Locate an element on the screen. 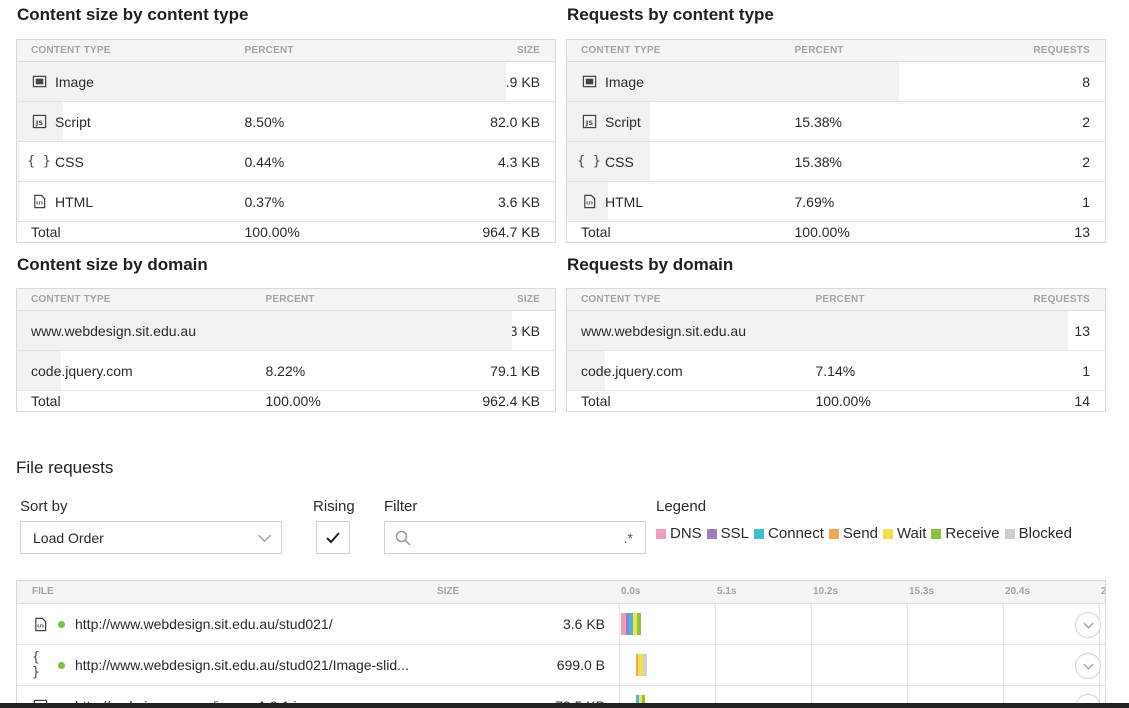 Image resolution: width=1129 pixels, height=708 pixels. value-cell: 4.3 KB is located at coordinates (488, 161).